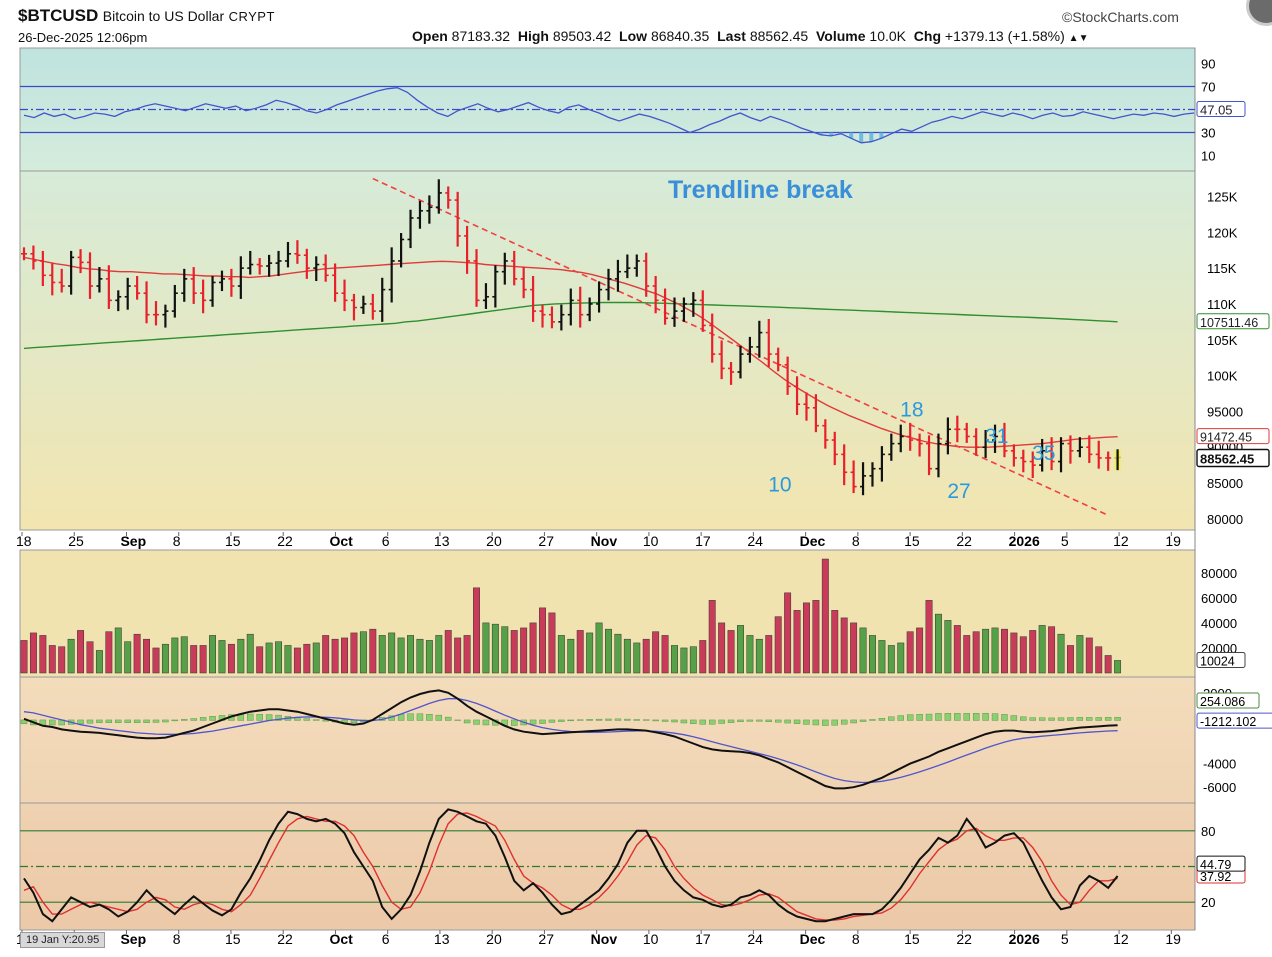 The height and width of the screenshot is (957, 1272). What do you see at coordinates (63, 940) in the screenshot?
I see `crosshair-tooltip: 19 Jan Y:20.95` at bounding box center [63, 940].